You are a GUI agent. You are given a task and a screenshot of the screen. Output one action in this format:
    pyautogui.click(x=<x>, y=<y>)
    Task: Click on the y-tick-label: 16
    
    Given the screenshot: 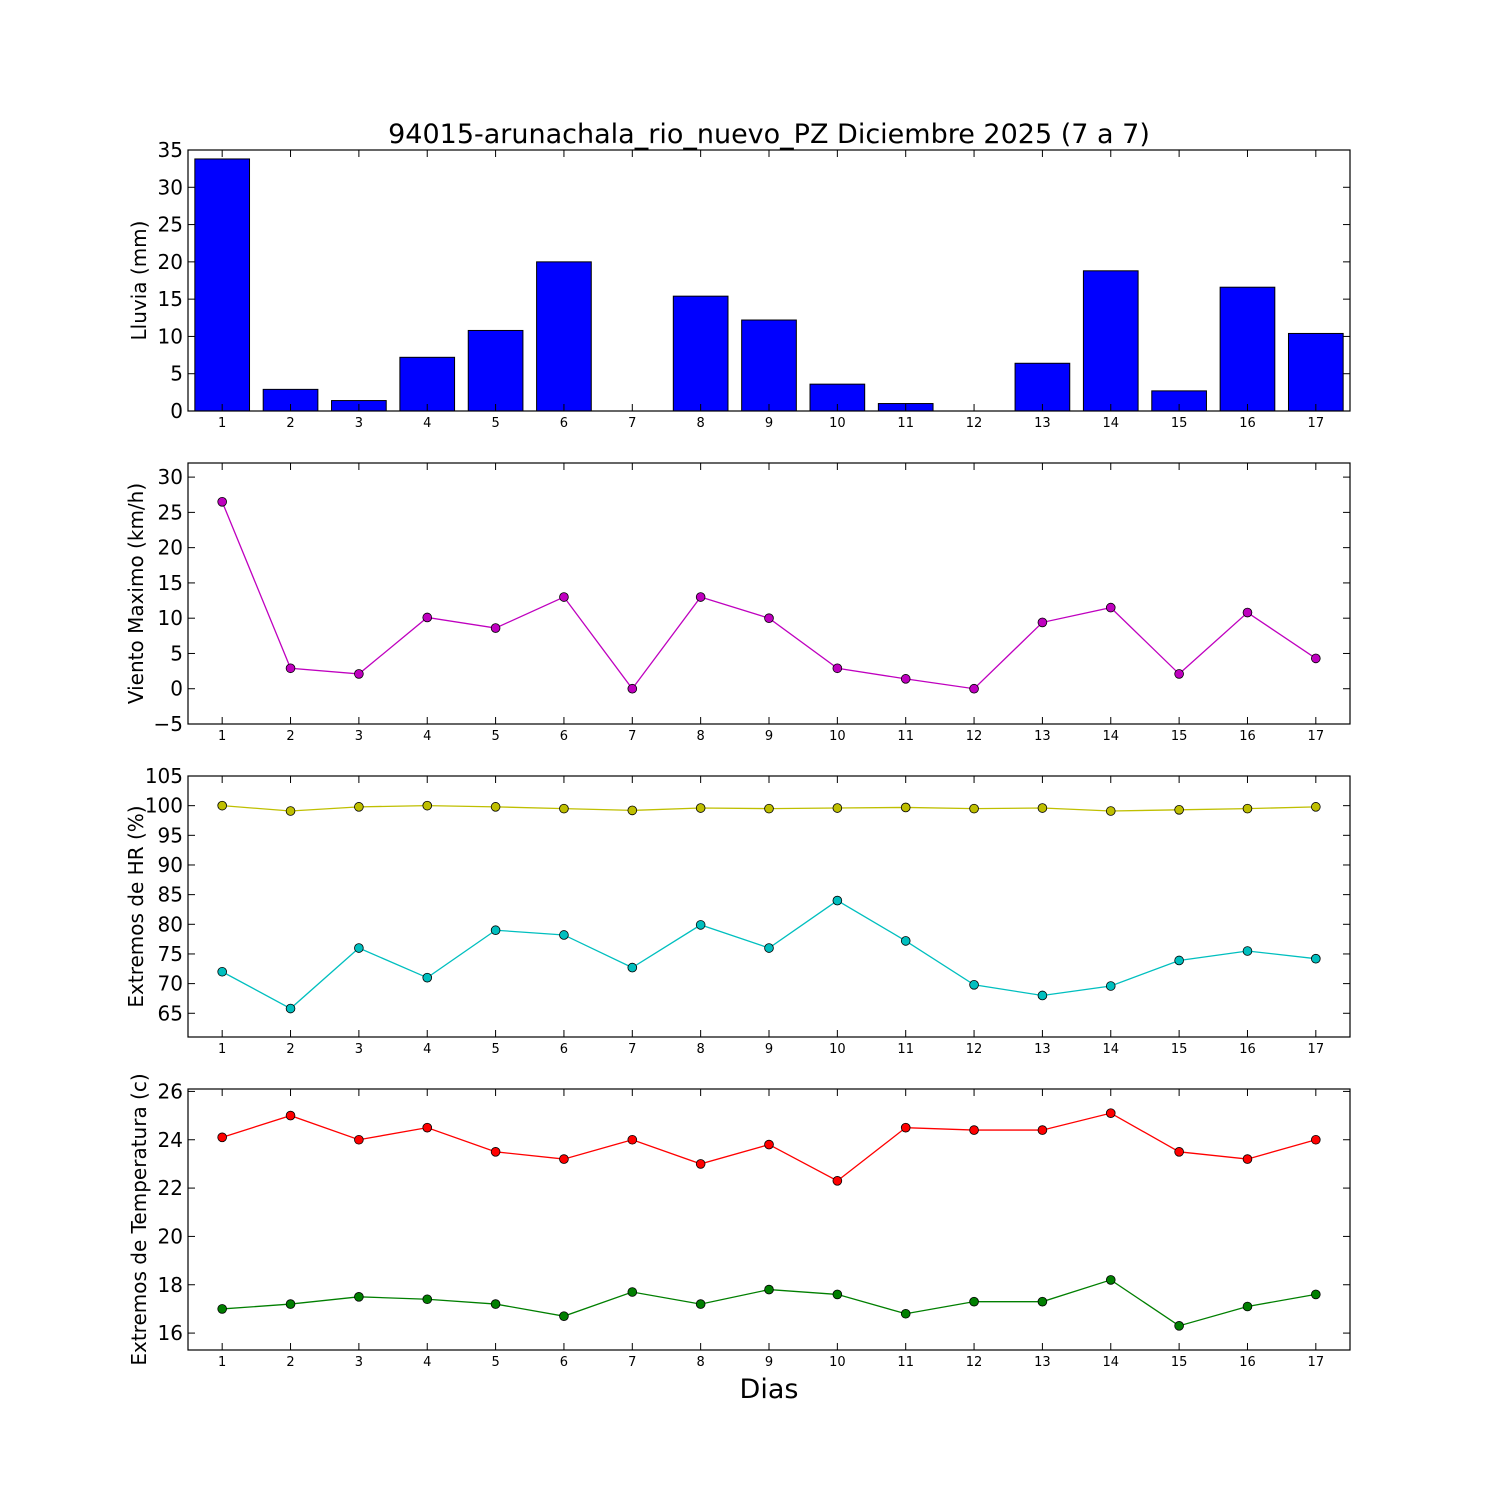 What is the action you would take?
    pyautogui.click(x=170, y=1333)
    